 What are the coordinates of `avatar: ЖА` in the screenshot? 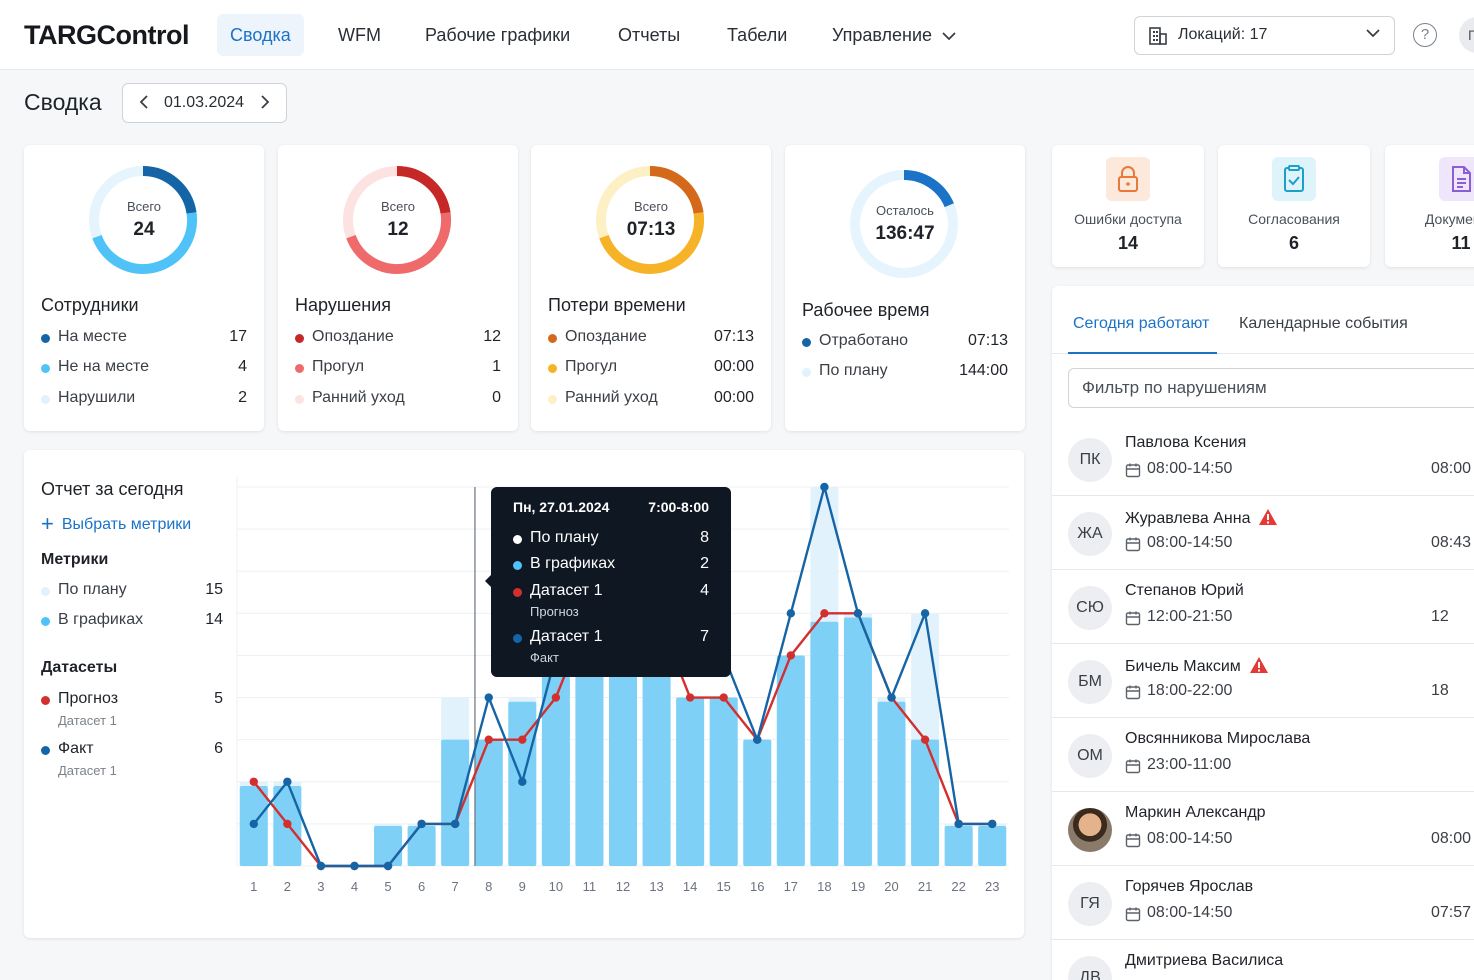 It's located at (1090, 534).